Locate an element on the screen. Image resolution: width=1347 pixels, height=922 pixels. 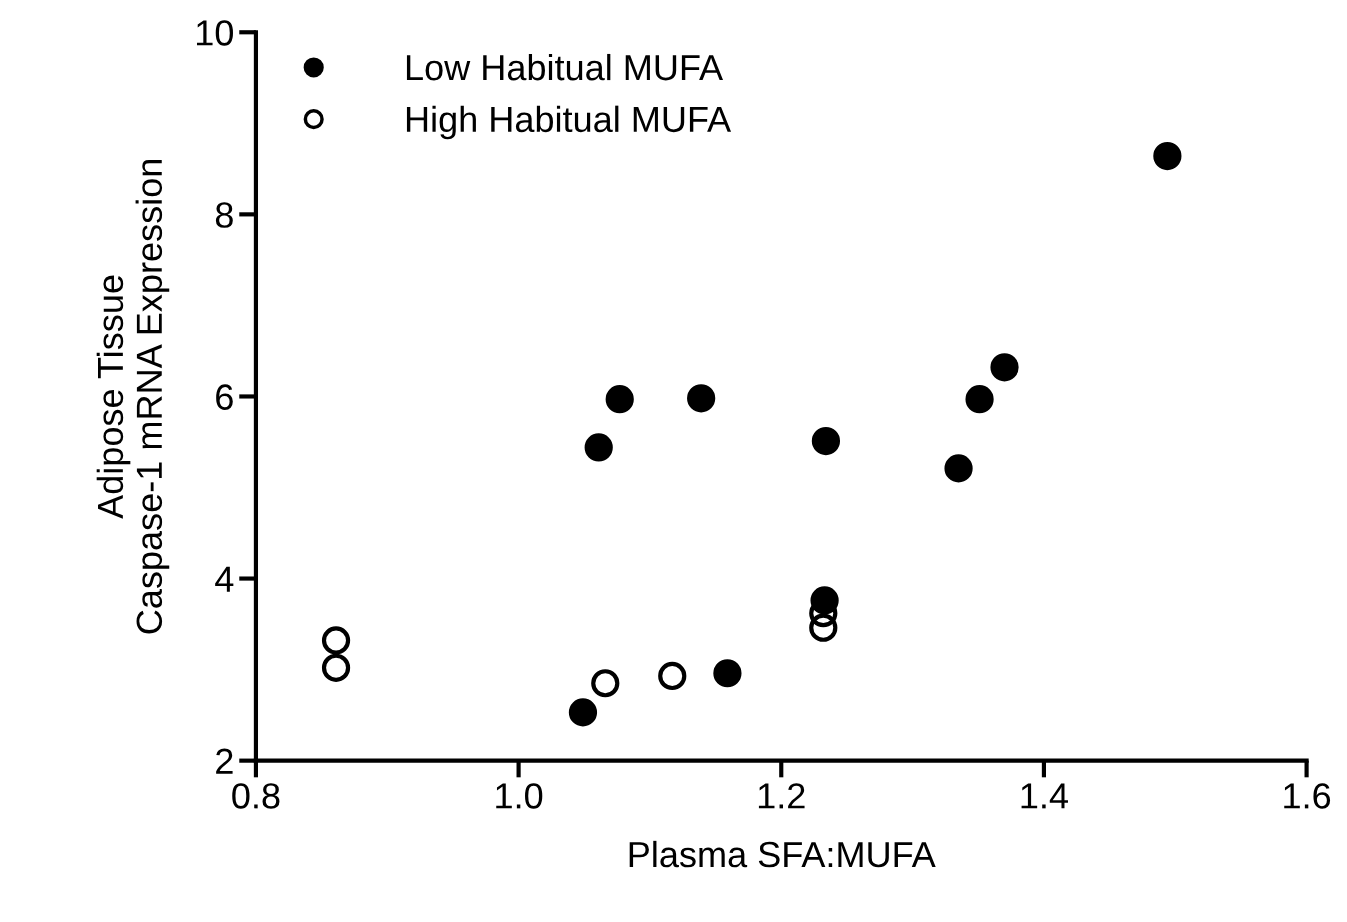
legend-label: Low Habitual MUFA is located at coordinates (565, 67).